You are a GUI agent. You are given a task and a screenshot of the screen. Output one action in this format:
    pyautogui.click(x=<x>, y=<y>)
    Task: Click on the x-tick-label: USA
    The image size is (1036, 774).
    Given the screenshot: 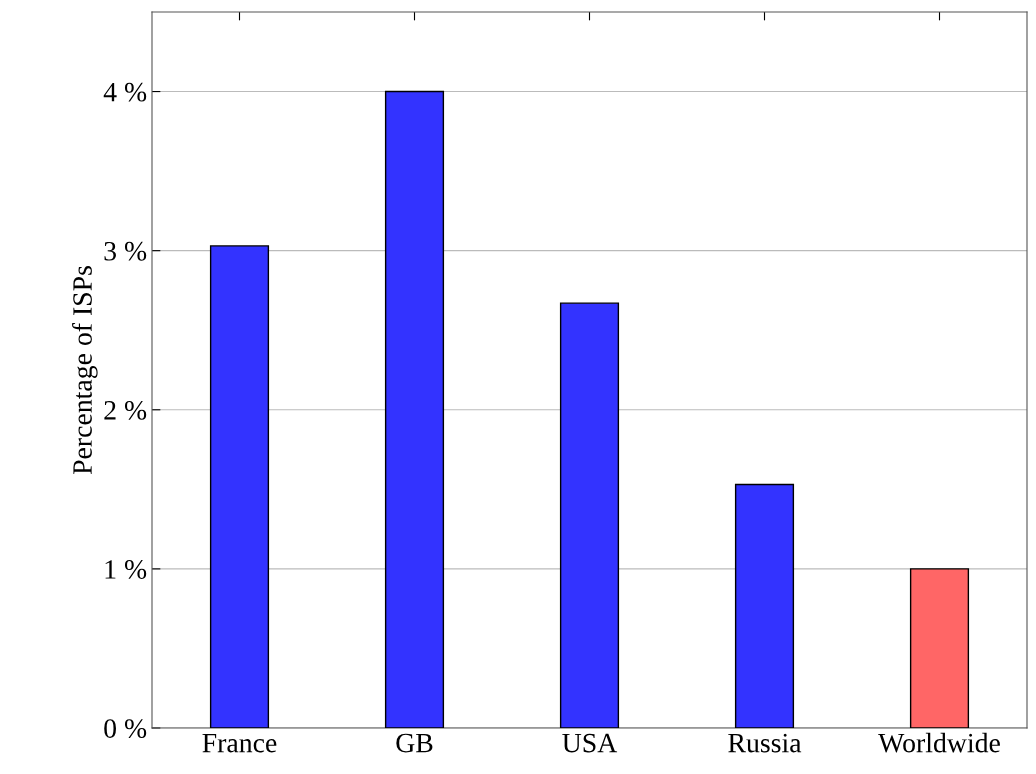 What is the action you would take?
    pyautogui.click(x=590, y=743)
    